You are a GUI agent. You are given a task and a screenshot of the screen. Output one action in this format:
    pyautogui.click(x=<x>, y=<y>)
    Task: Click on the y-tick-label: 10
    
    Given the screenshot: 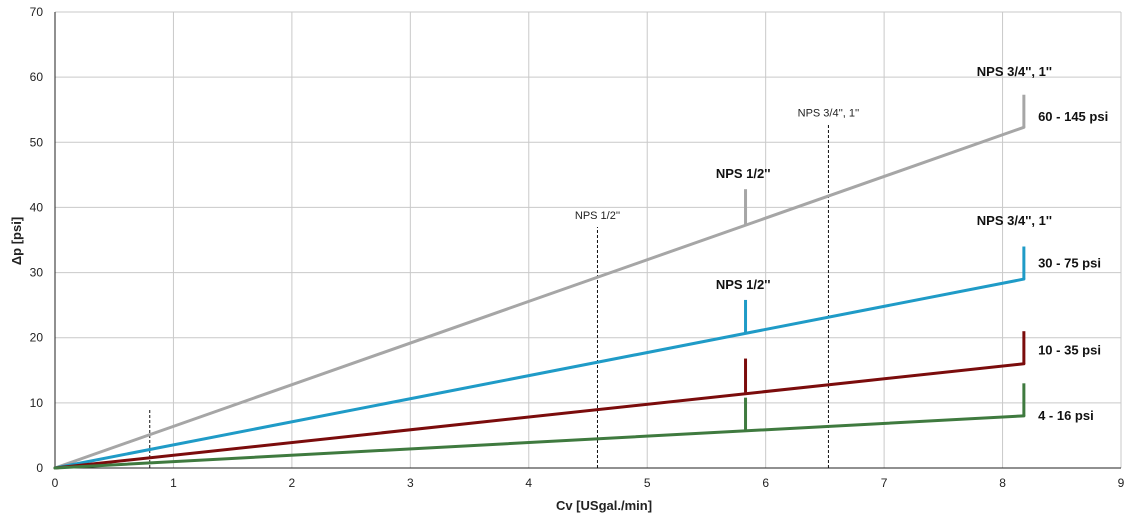 What is the action you would take?
    pyautogui.click(x=37, y=403)
    